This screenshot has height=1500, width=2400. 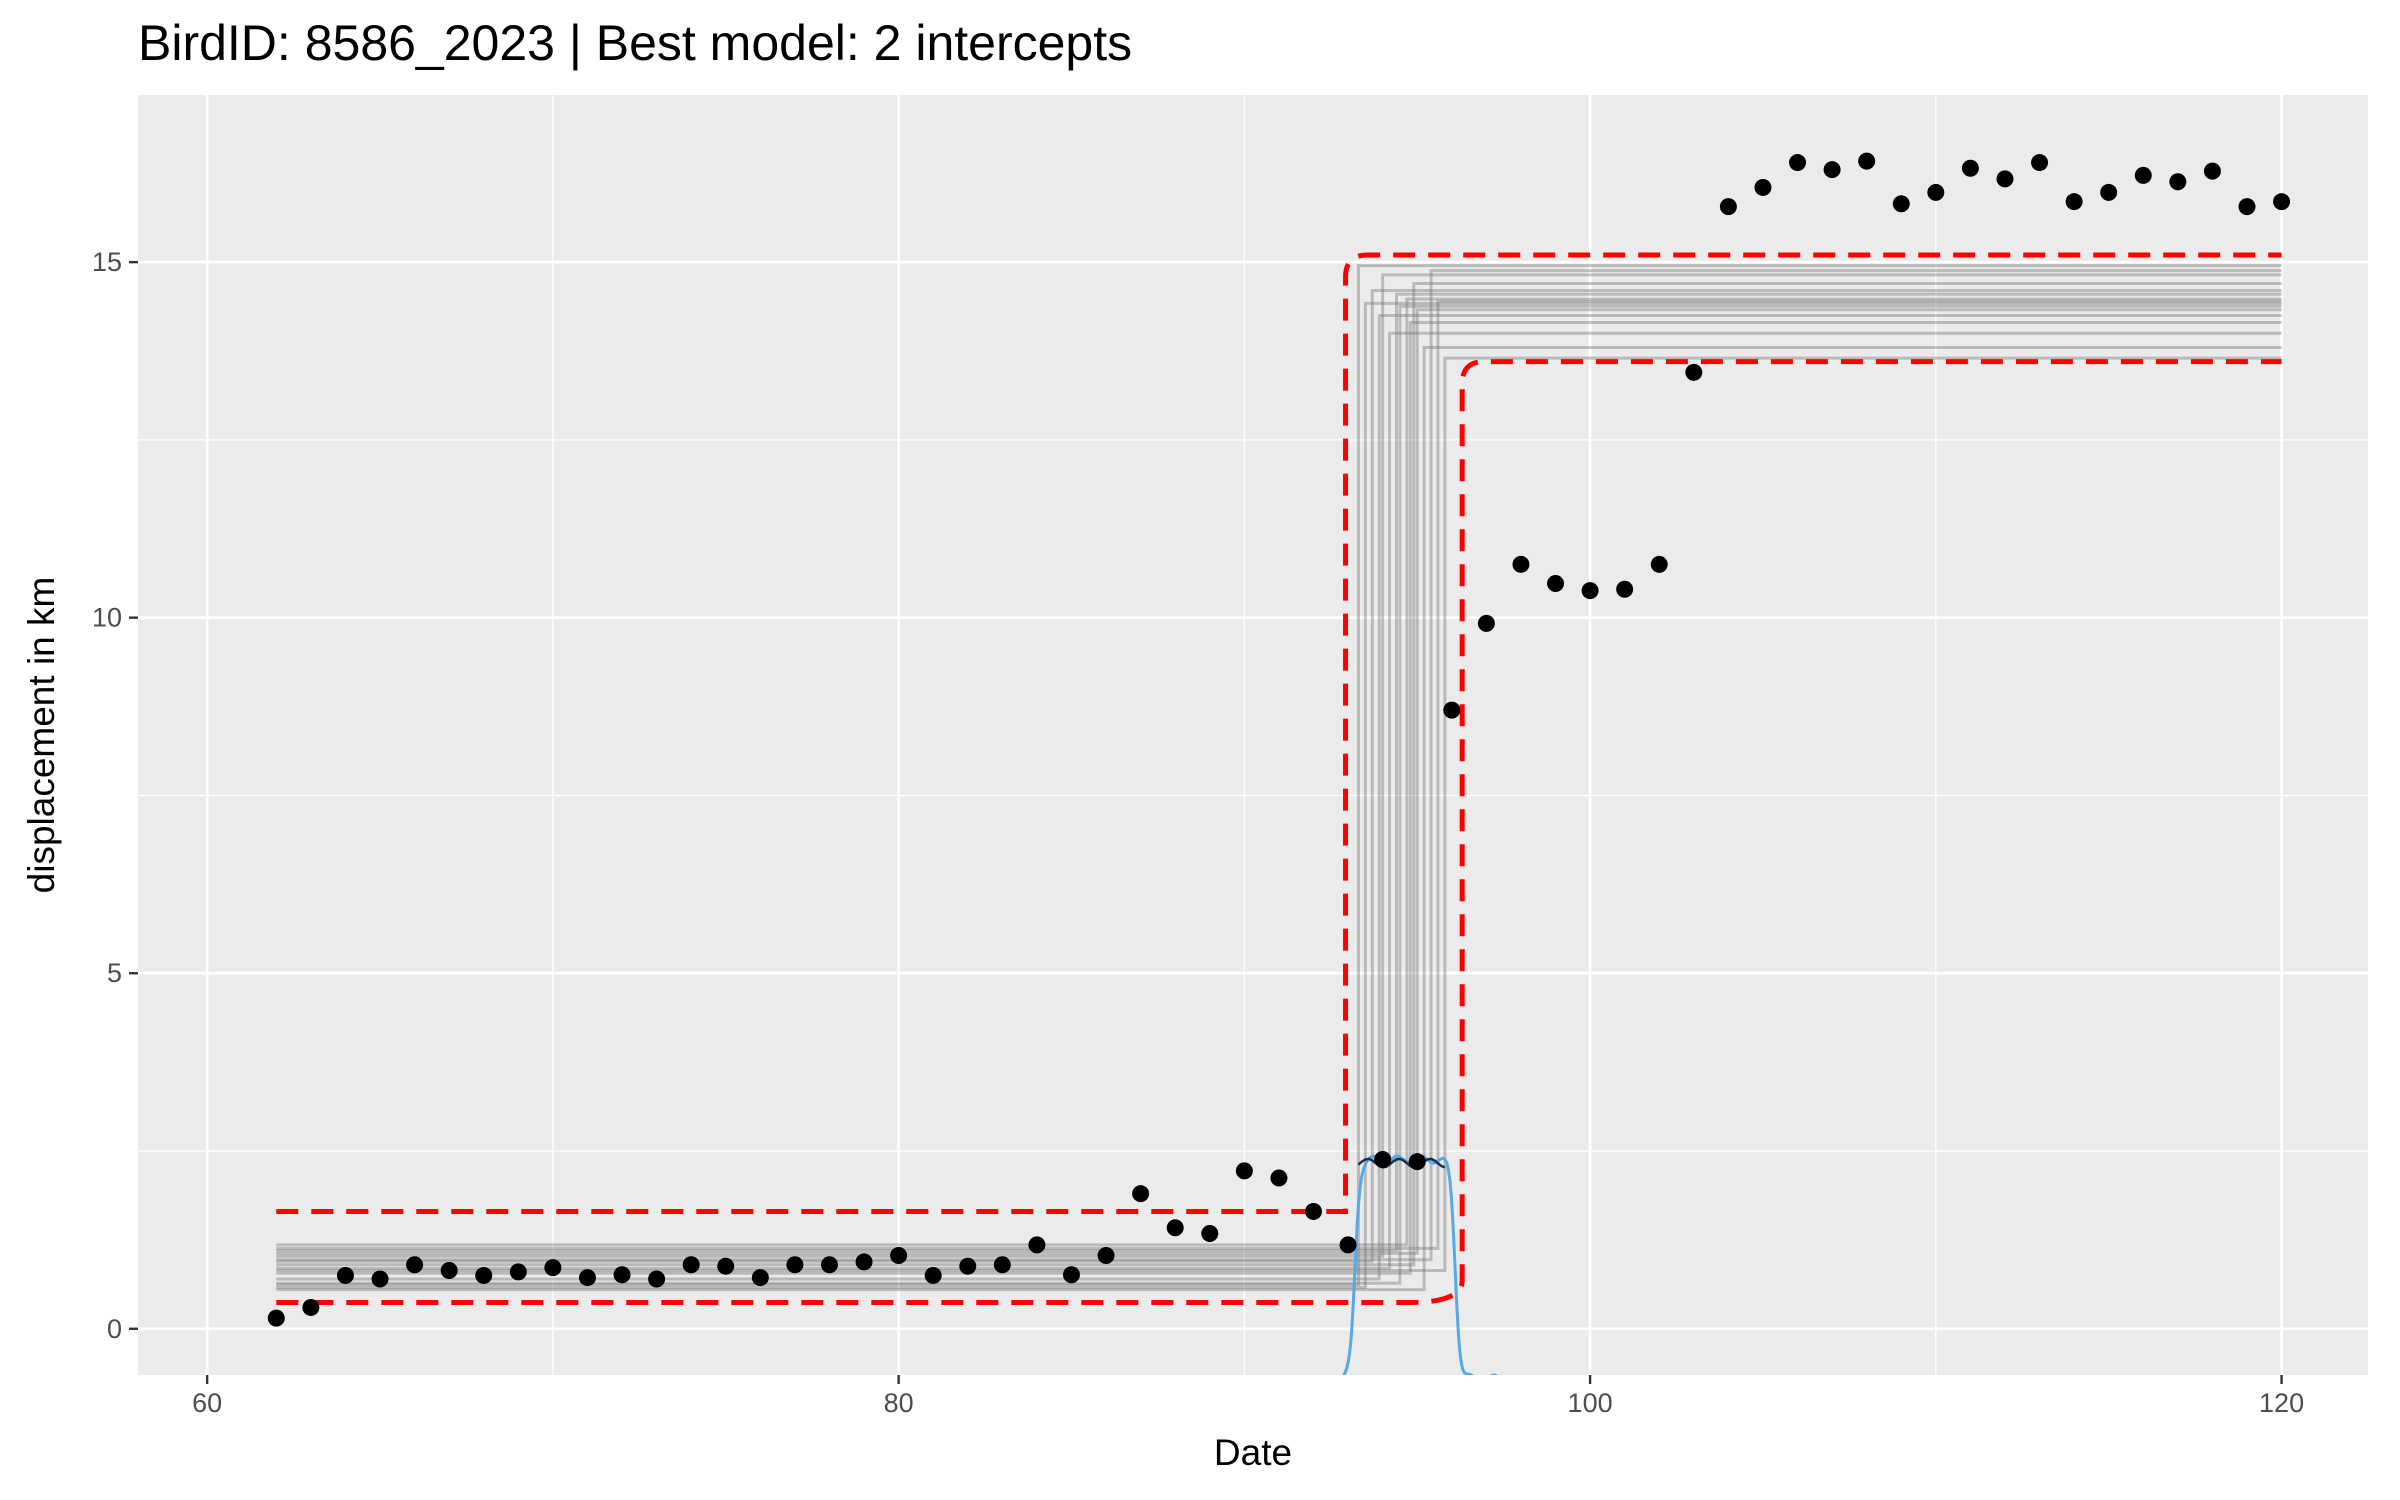 I want to click on x-axis-title: Date, so click(x=1253, y=1452).